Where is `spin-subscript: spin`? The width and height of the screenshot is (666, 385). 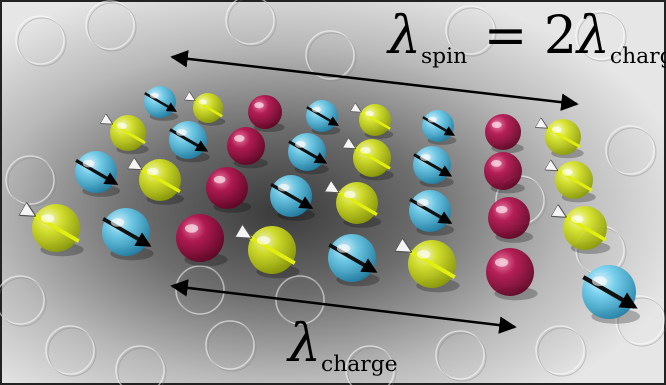
spin-subscript: spin is located at coordinates (444, 56).